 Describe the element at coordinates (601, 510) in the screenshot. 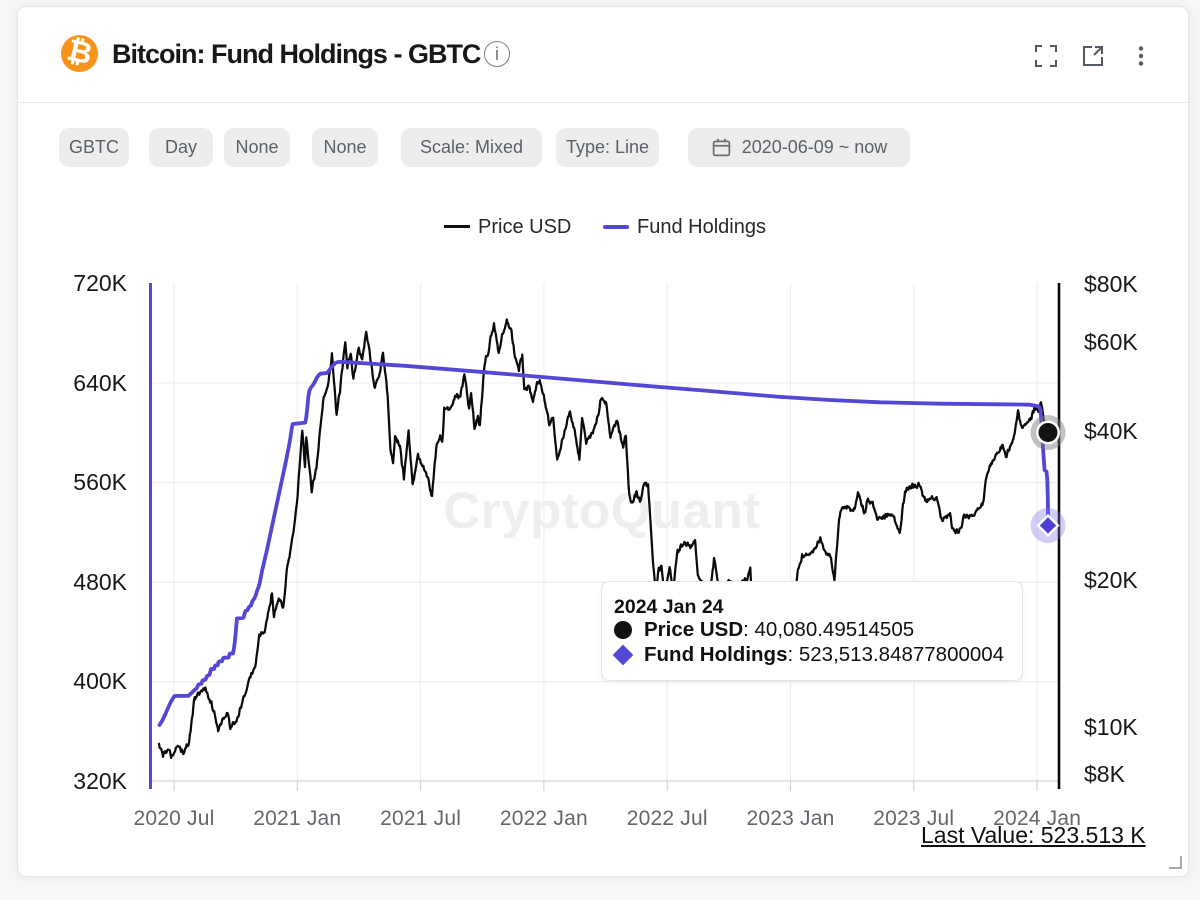

I see `svg-text: CryptoQuant` at that location.